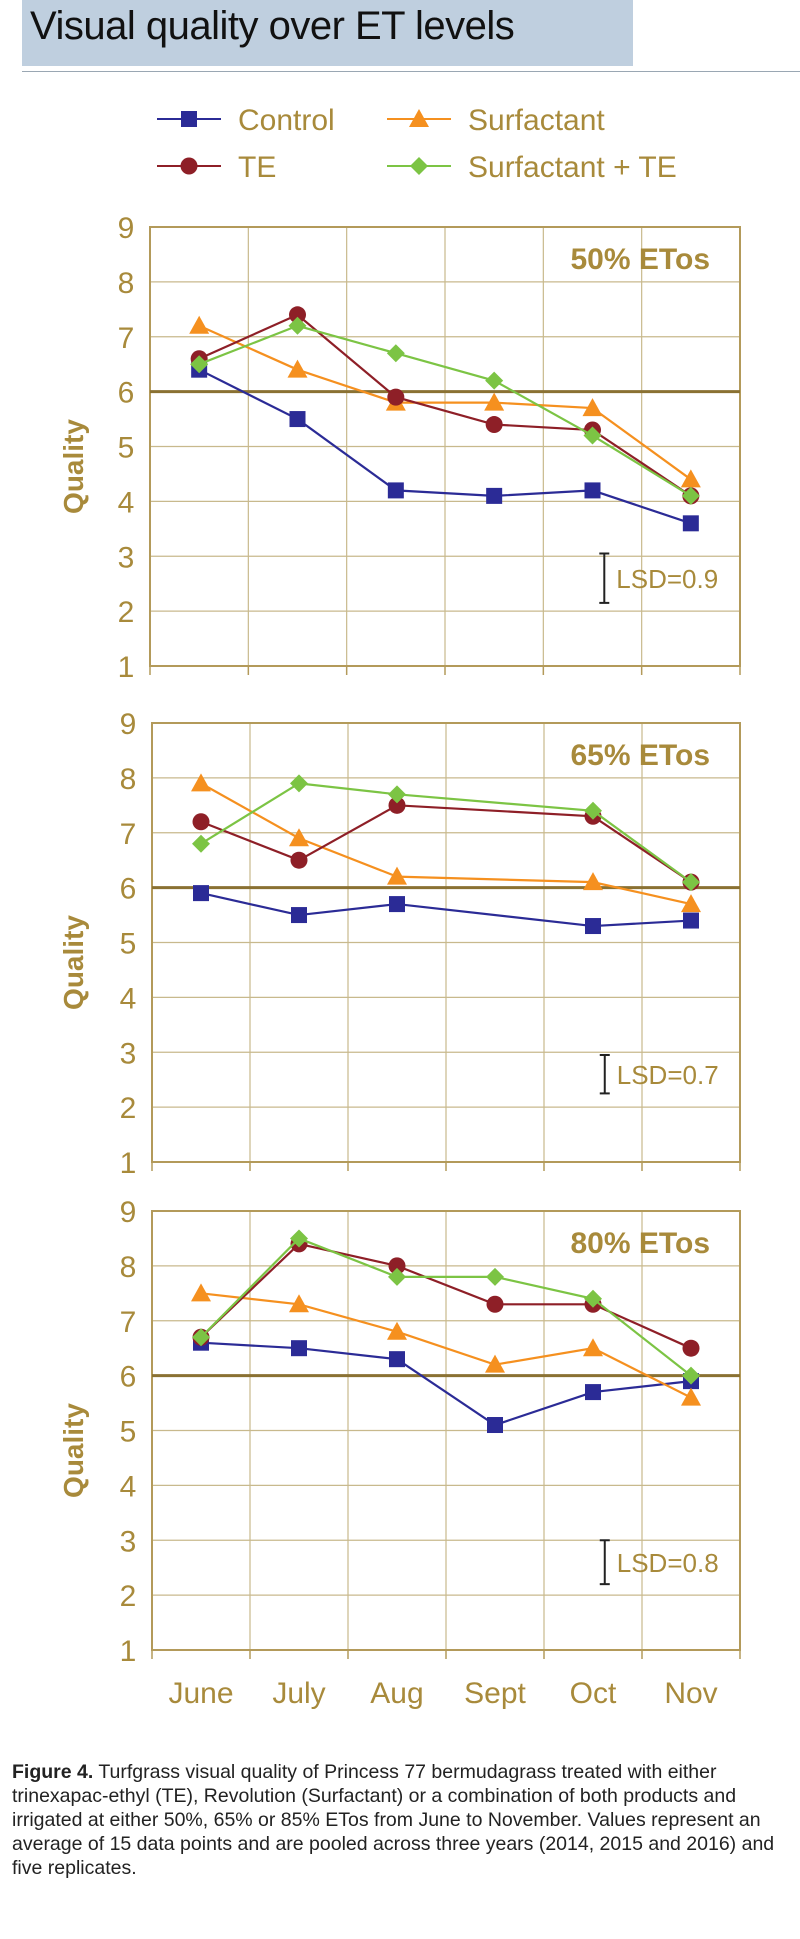 The height and width of the screenshot is (1939, 800). I want to click on lsd-label: LSD=0.9, so click(667, 579).